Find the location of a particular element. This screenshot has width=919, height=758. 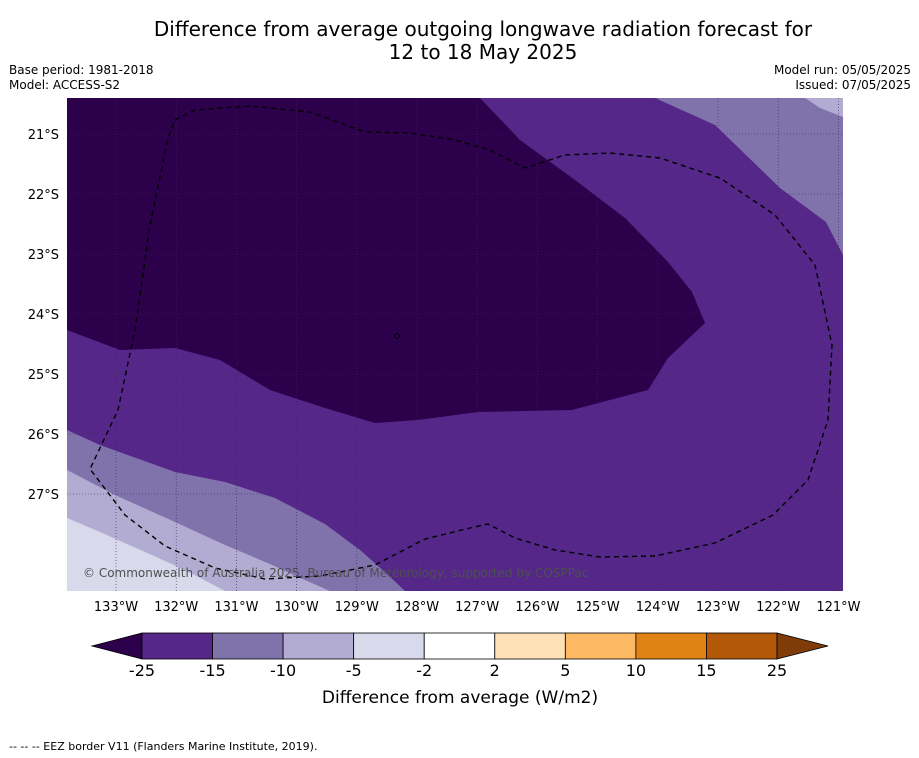

base-period: Base period: 1981-2018 is located at coordinates (81, 70).